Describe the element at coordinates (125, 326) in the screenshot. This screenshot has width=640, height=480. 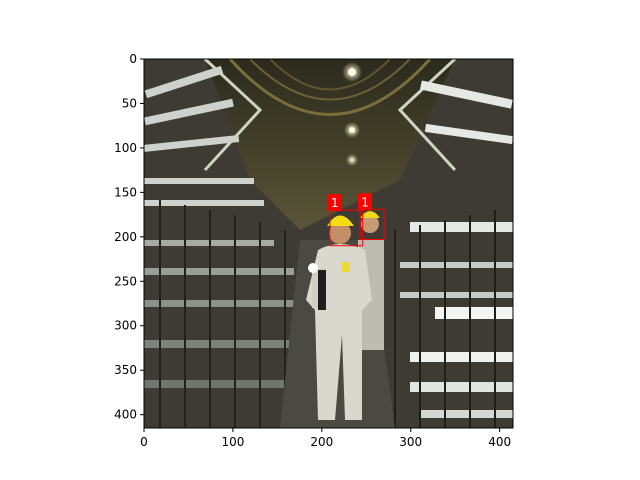
I see `y-tick-label: 300` at that location.